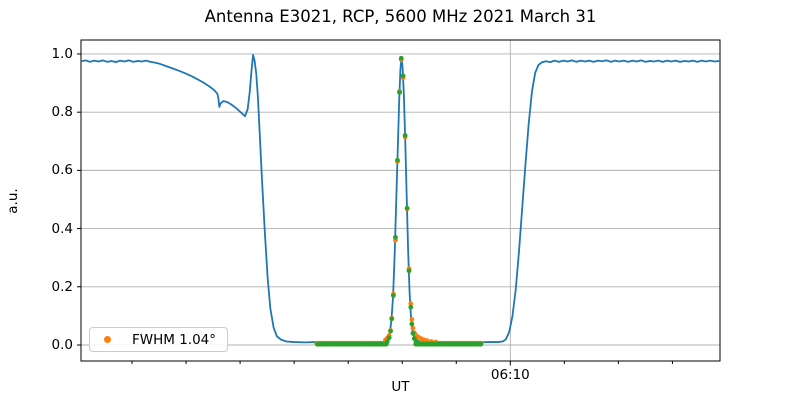 The image size is (800, 400). What do you see at coordinates (62, 286) in the screenshot?
I see `y-tick-label: 0.2` at bounding box center [62, 286].